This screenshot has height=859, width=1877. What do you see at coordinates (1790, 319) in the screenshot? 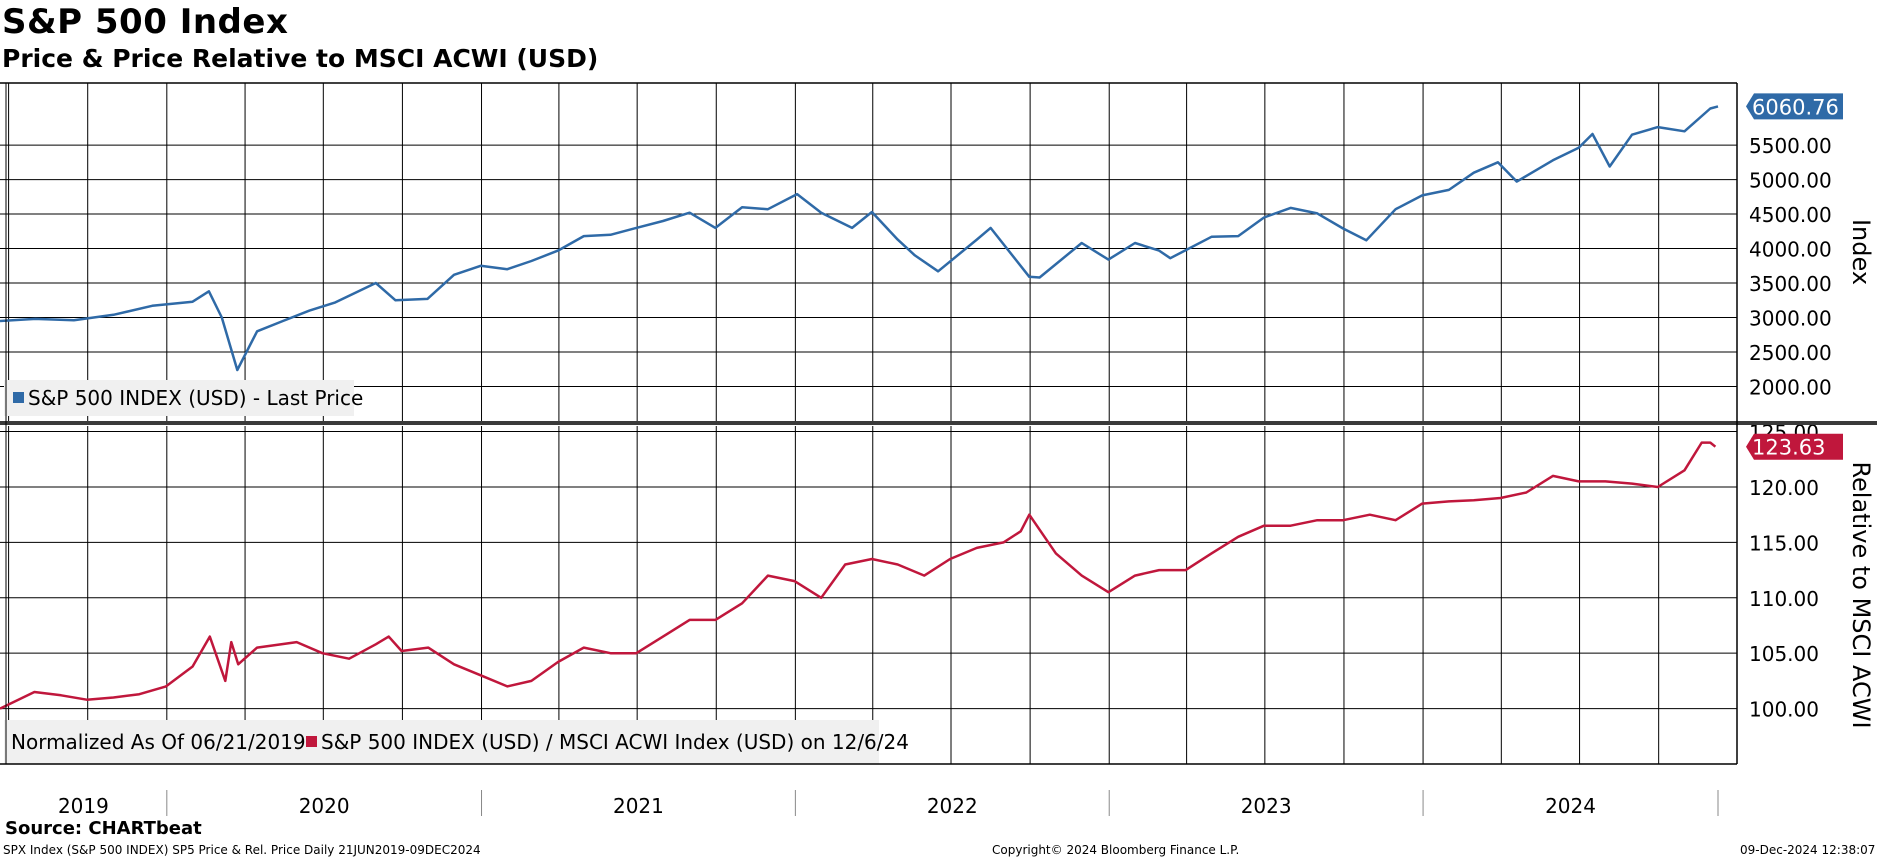
I see `y-tick-label: 3000.00` at bounding box center [1790, 319].